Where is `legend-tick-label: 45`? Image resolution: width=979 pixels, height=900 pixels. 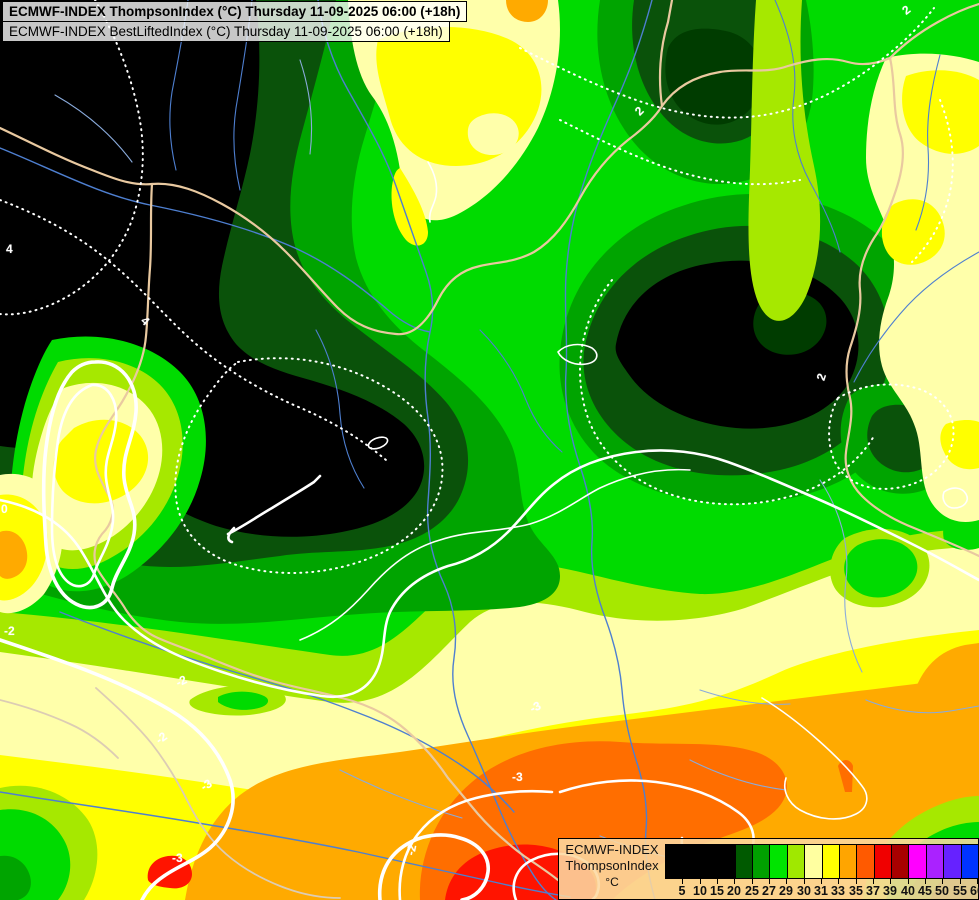 legend-tick-label: 45 is located at coordinates (925, 891).